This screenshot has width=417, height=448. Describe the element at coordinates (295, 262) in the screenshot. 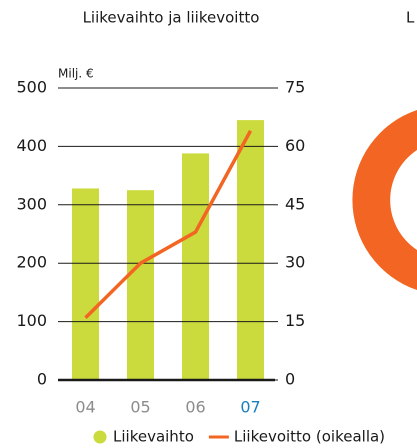

I see `y2-tick-label: 30` at that location.